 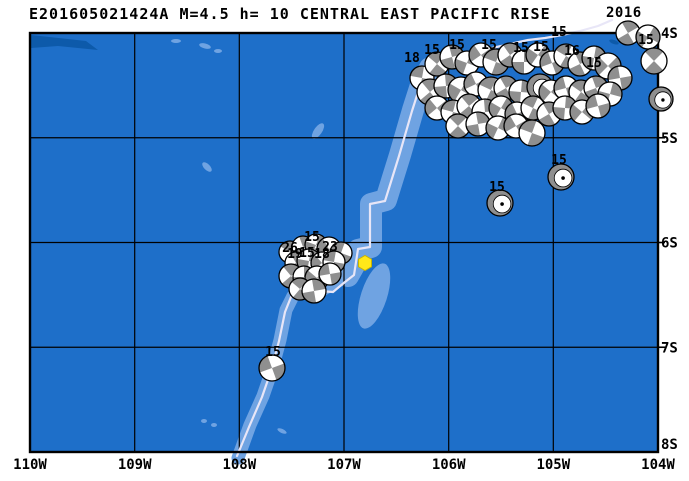 What do you see at coordinates (624, 13) in the screenshot?
I see `corner-year-label: 2016` at bounding box center [624, 13].